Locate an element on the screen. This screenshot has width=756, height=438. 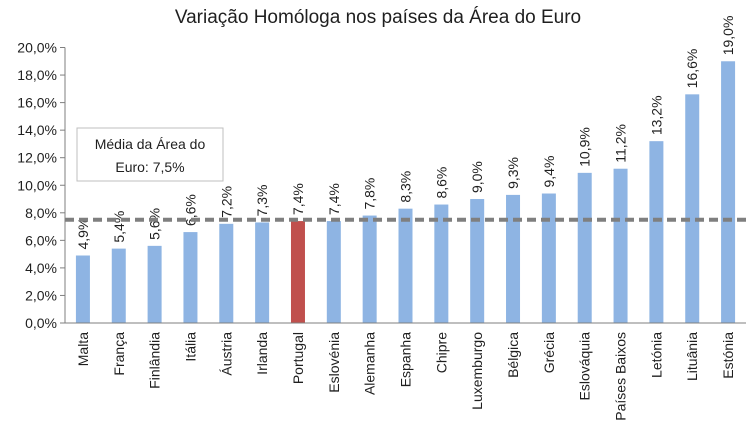
y-tick-label: 20,0% is located at coordinates (37, 48).